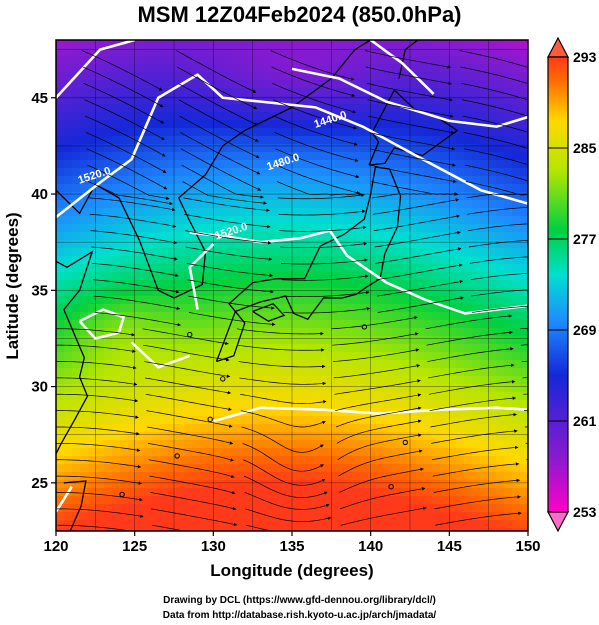 This screenshot has width=599, height=625. What do you see at coordinates (39, 194) in the screenshot?
I see `y-tick-label: 40` at bounding box center [39, 194].